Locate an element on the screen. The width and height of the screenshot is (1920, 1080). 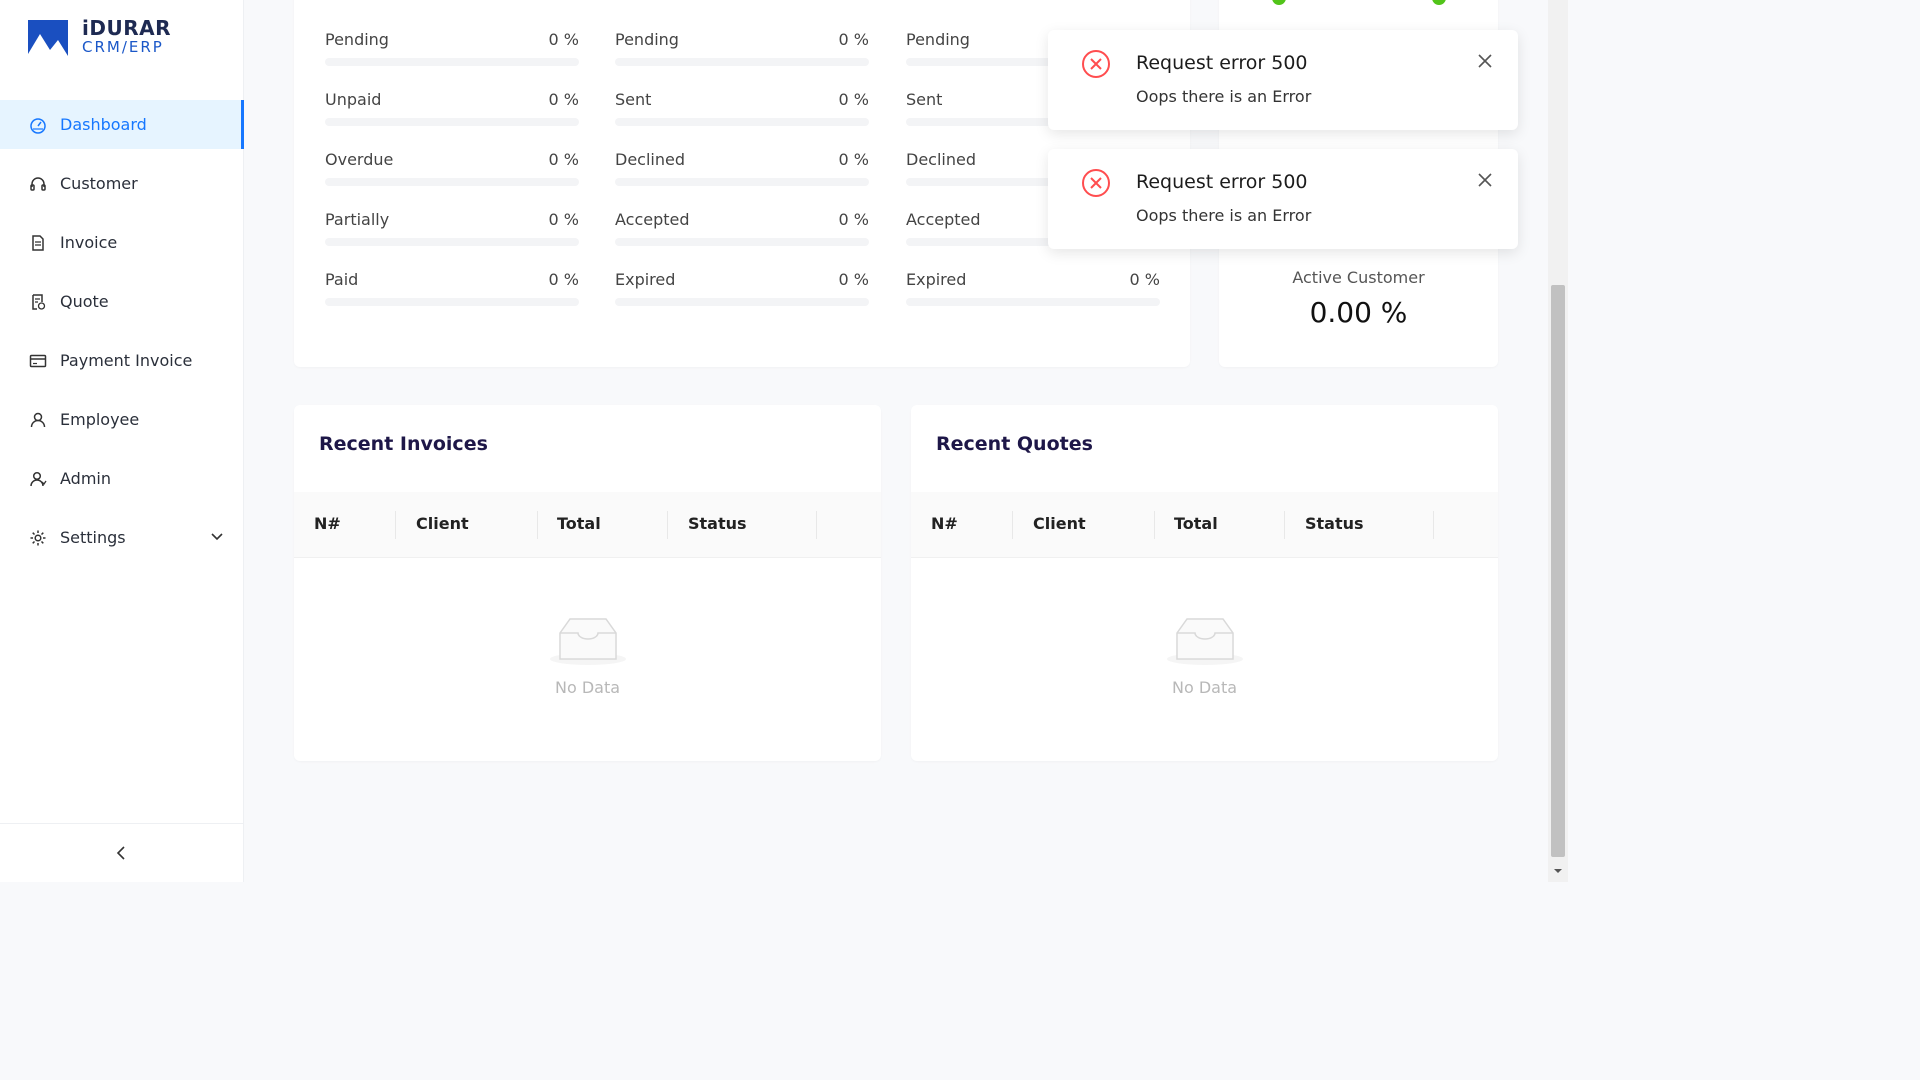
status-row: Pending 0 % is located at coordinates (742, 60).